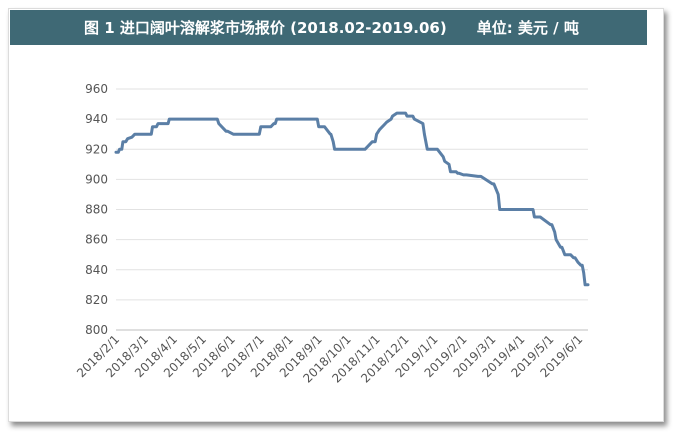  I want to click on y-tick-label: 840, so click(96, 270).